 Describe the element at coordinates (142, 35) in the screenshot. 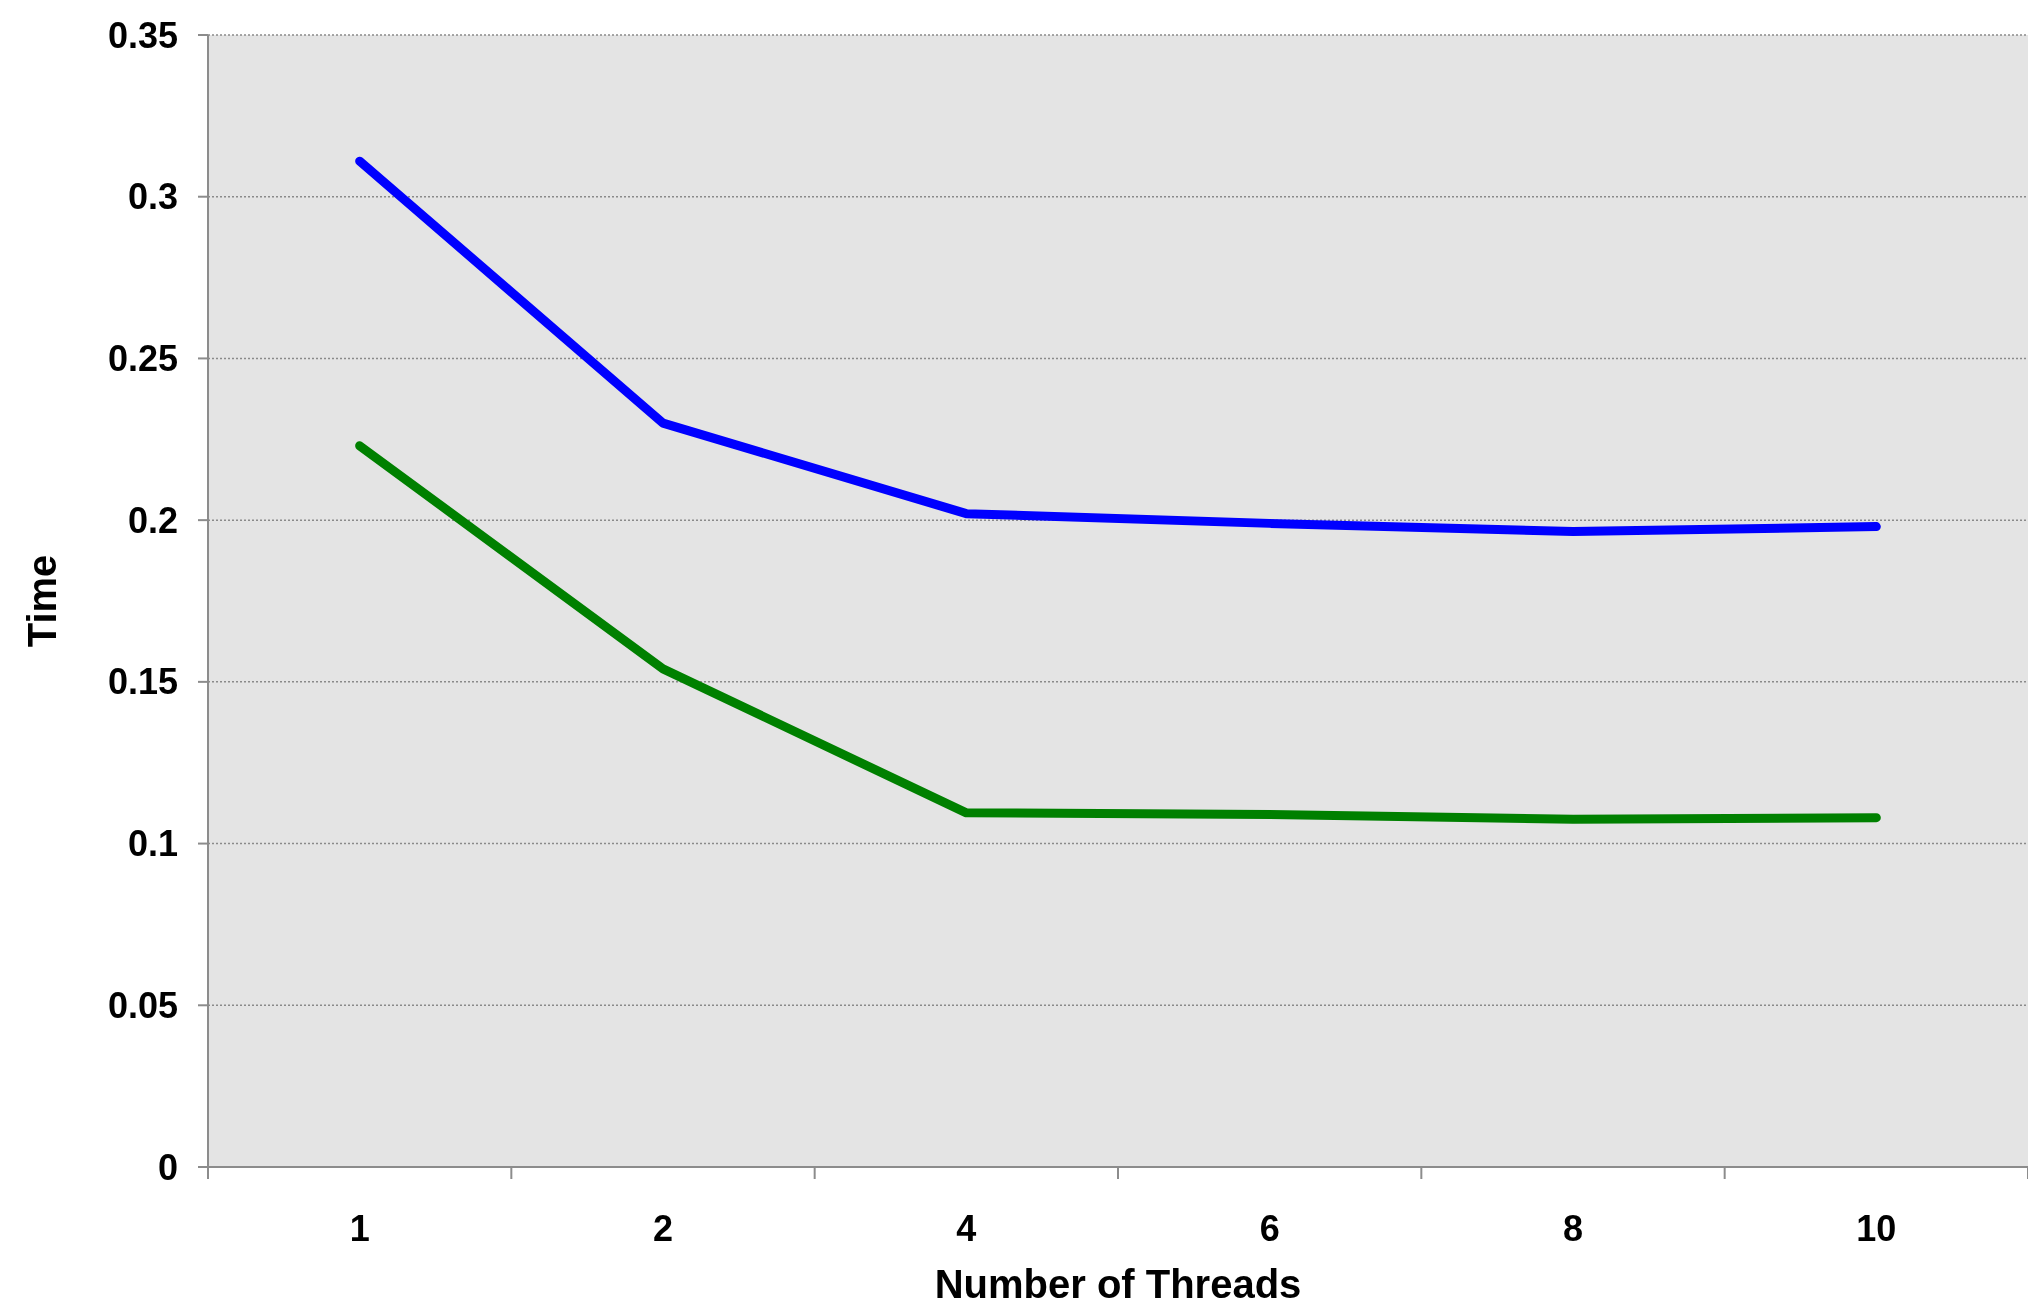

I see `y-tick-label: 0.35` at that location.